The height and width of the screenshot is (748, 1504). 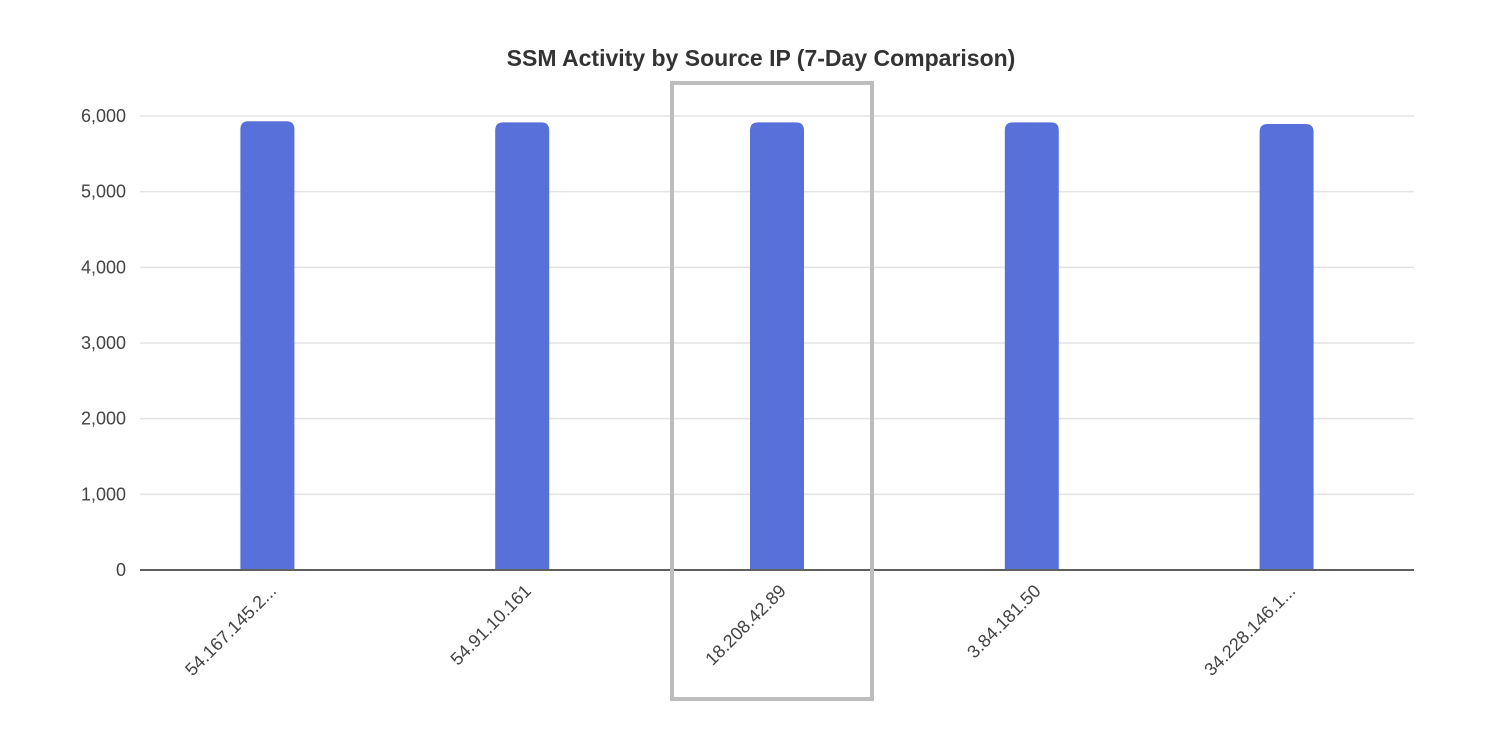 I want to click on x-category-label: 3.84.181.50, so click(x=1003, y=621).